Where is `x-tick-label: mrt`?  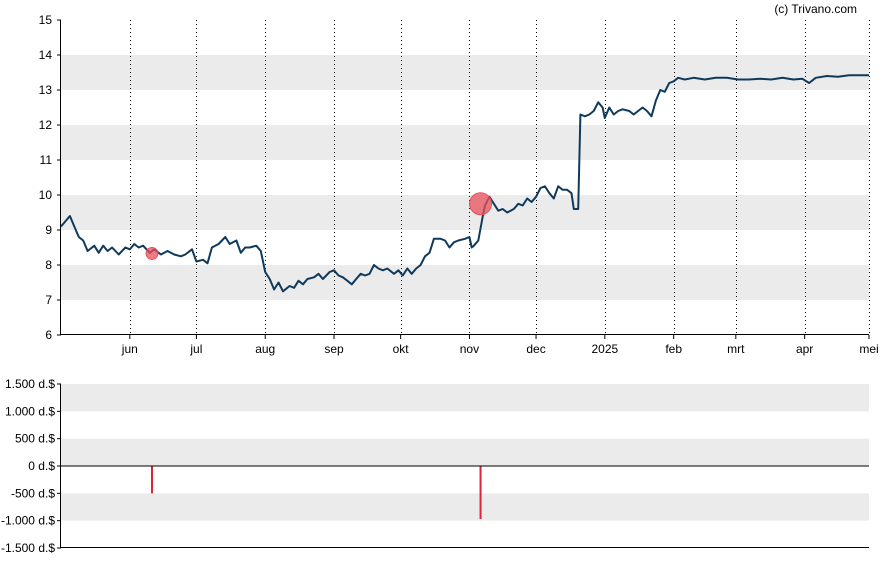
x-tick-label: mrt is located at coordinates (736, 349).